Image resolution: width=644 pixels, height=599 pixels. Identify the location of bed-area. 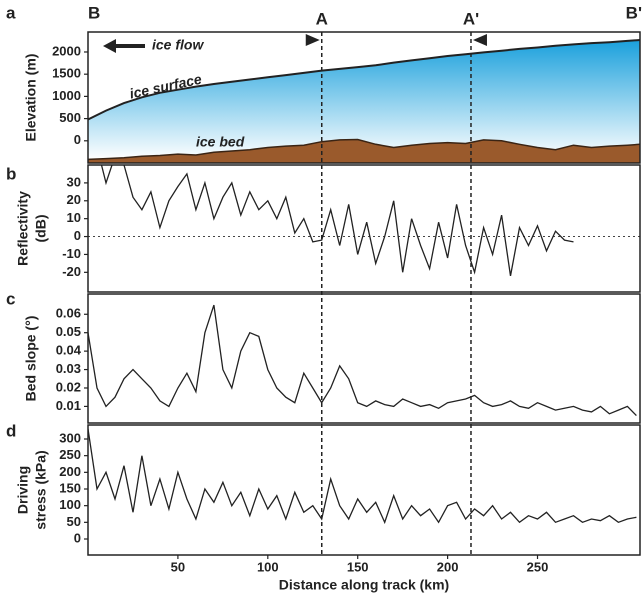
(364, 151).